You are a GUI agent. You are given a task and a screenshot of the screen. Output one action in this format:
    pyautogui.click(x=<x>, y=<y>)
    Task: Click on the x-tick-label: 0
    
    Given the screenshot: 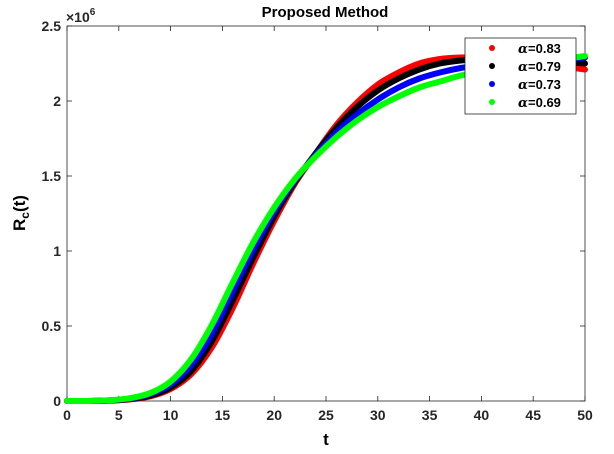 What is the action you would take?
    pyautogui.click(x=67, y=415)
    